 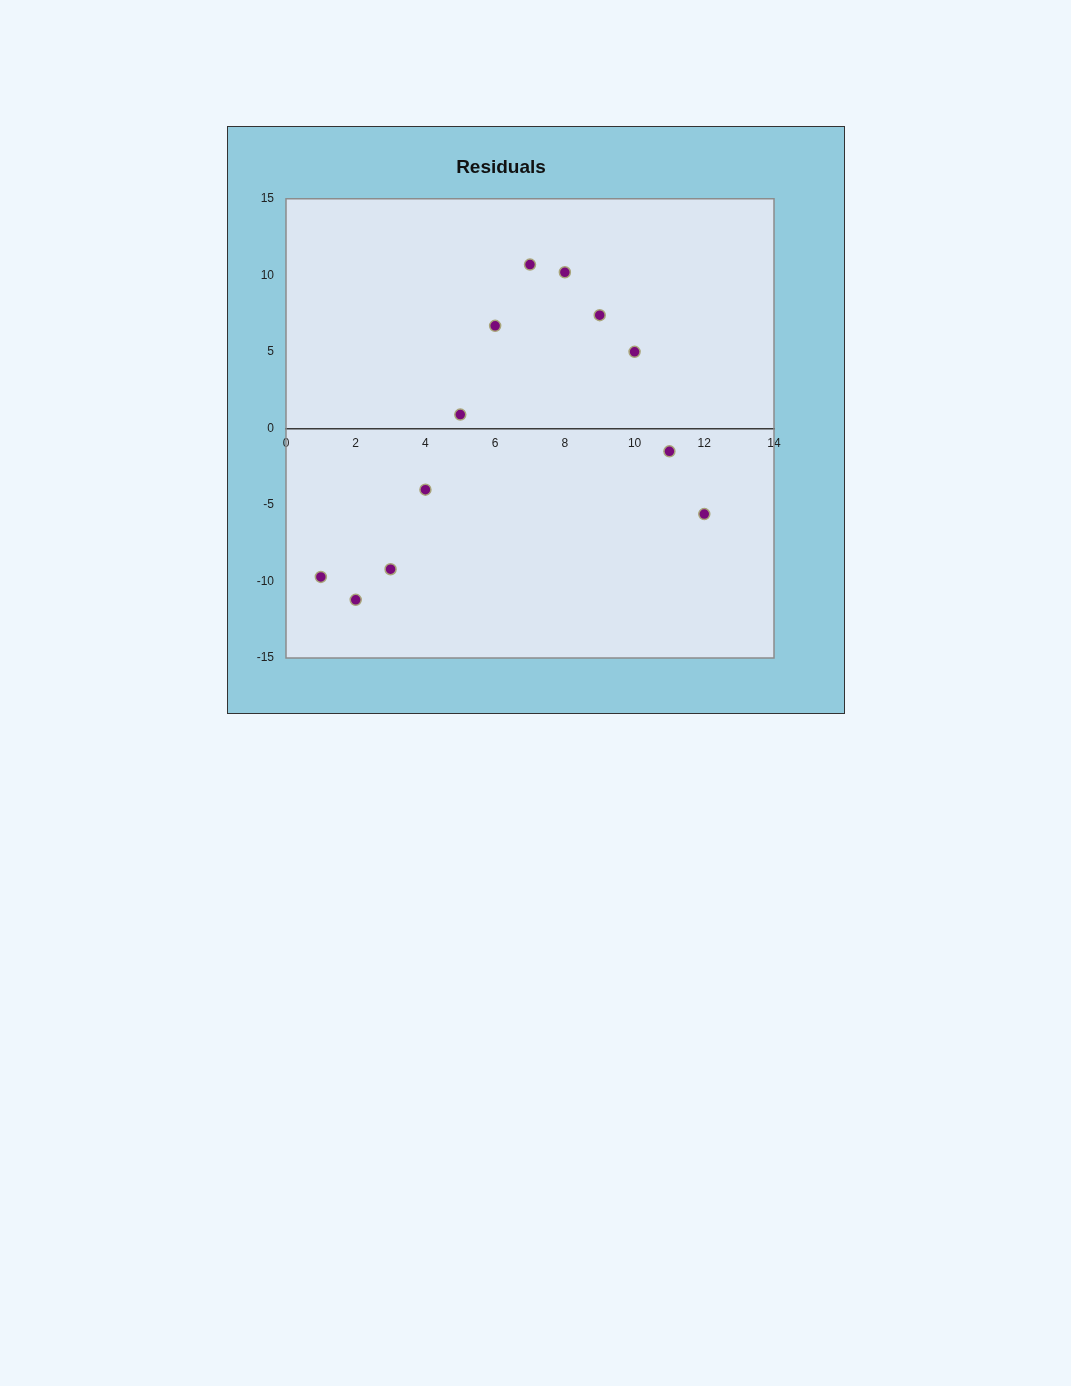 What do you see at coordinates (426, 442) in the screenshot?
I see `x-tick-label: 4` at bounding box center [426, 442].